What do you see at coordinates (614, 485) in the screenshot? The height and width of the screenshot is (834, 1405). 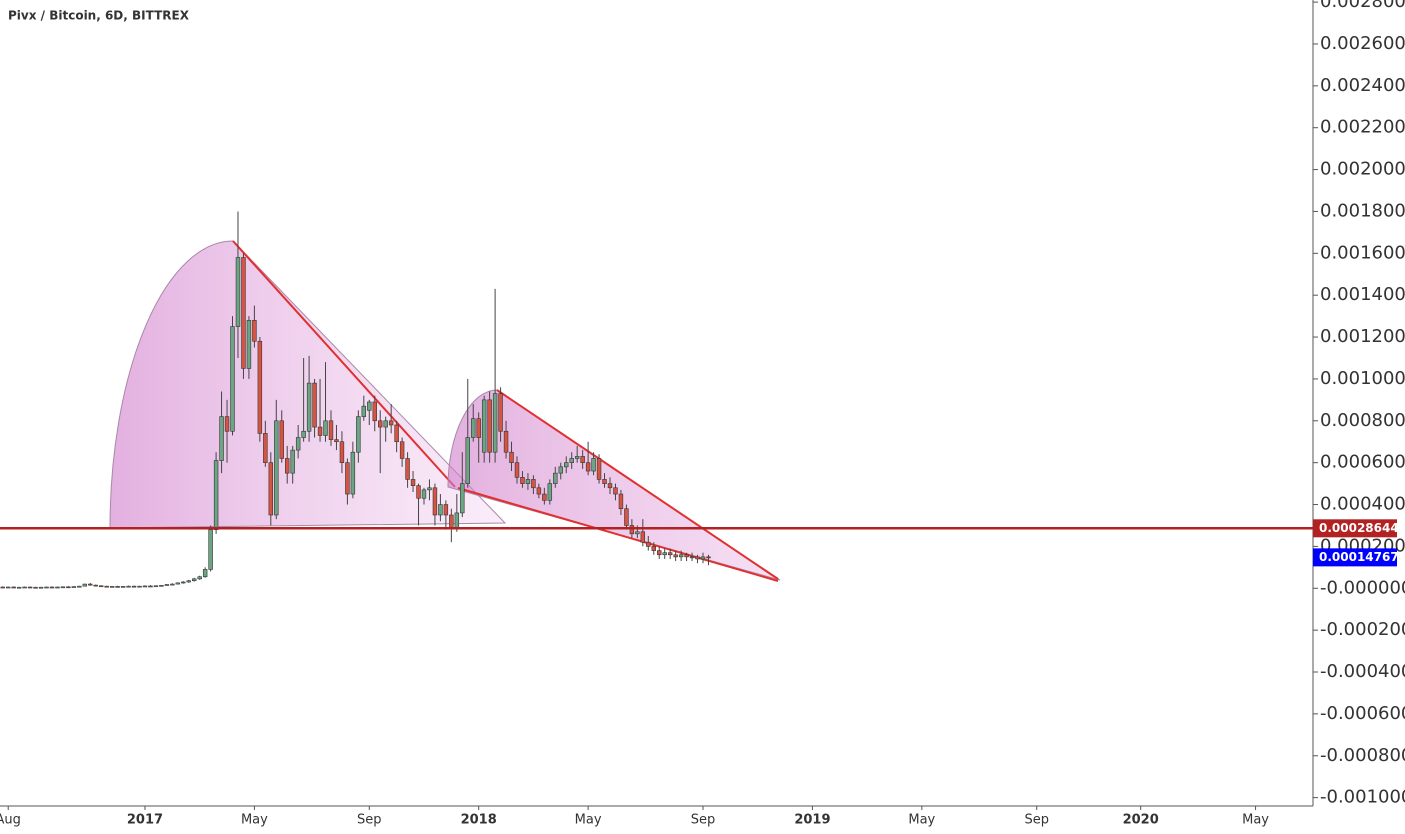 I see `pattern-drawing` at bounding box center [614, 485].